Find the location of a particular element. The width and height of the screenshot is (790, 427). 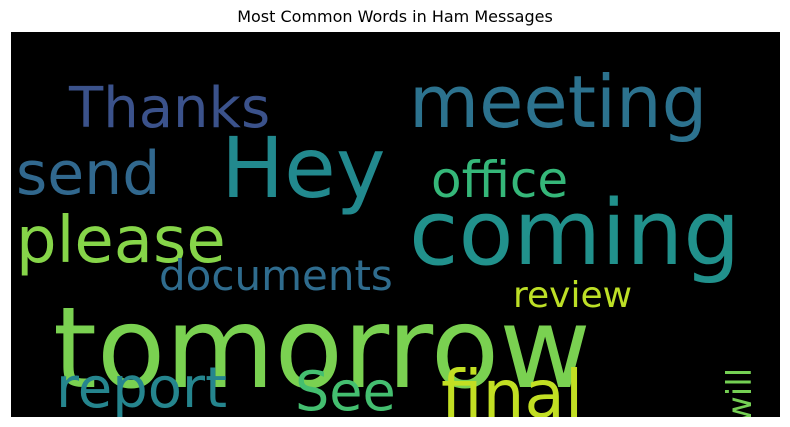

word-coming: coming is located at coordinates (574, 233).